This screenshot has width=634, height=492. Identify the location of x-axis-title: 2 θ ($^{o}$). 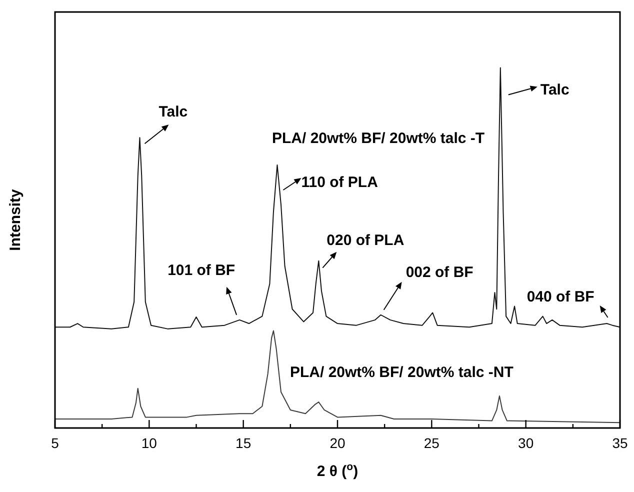
(337, 470).